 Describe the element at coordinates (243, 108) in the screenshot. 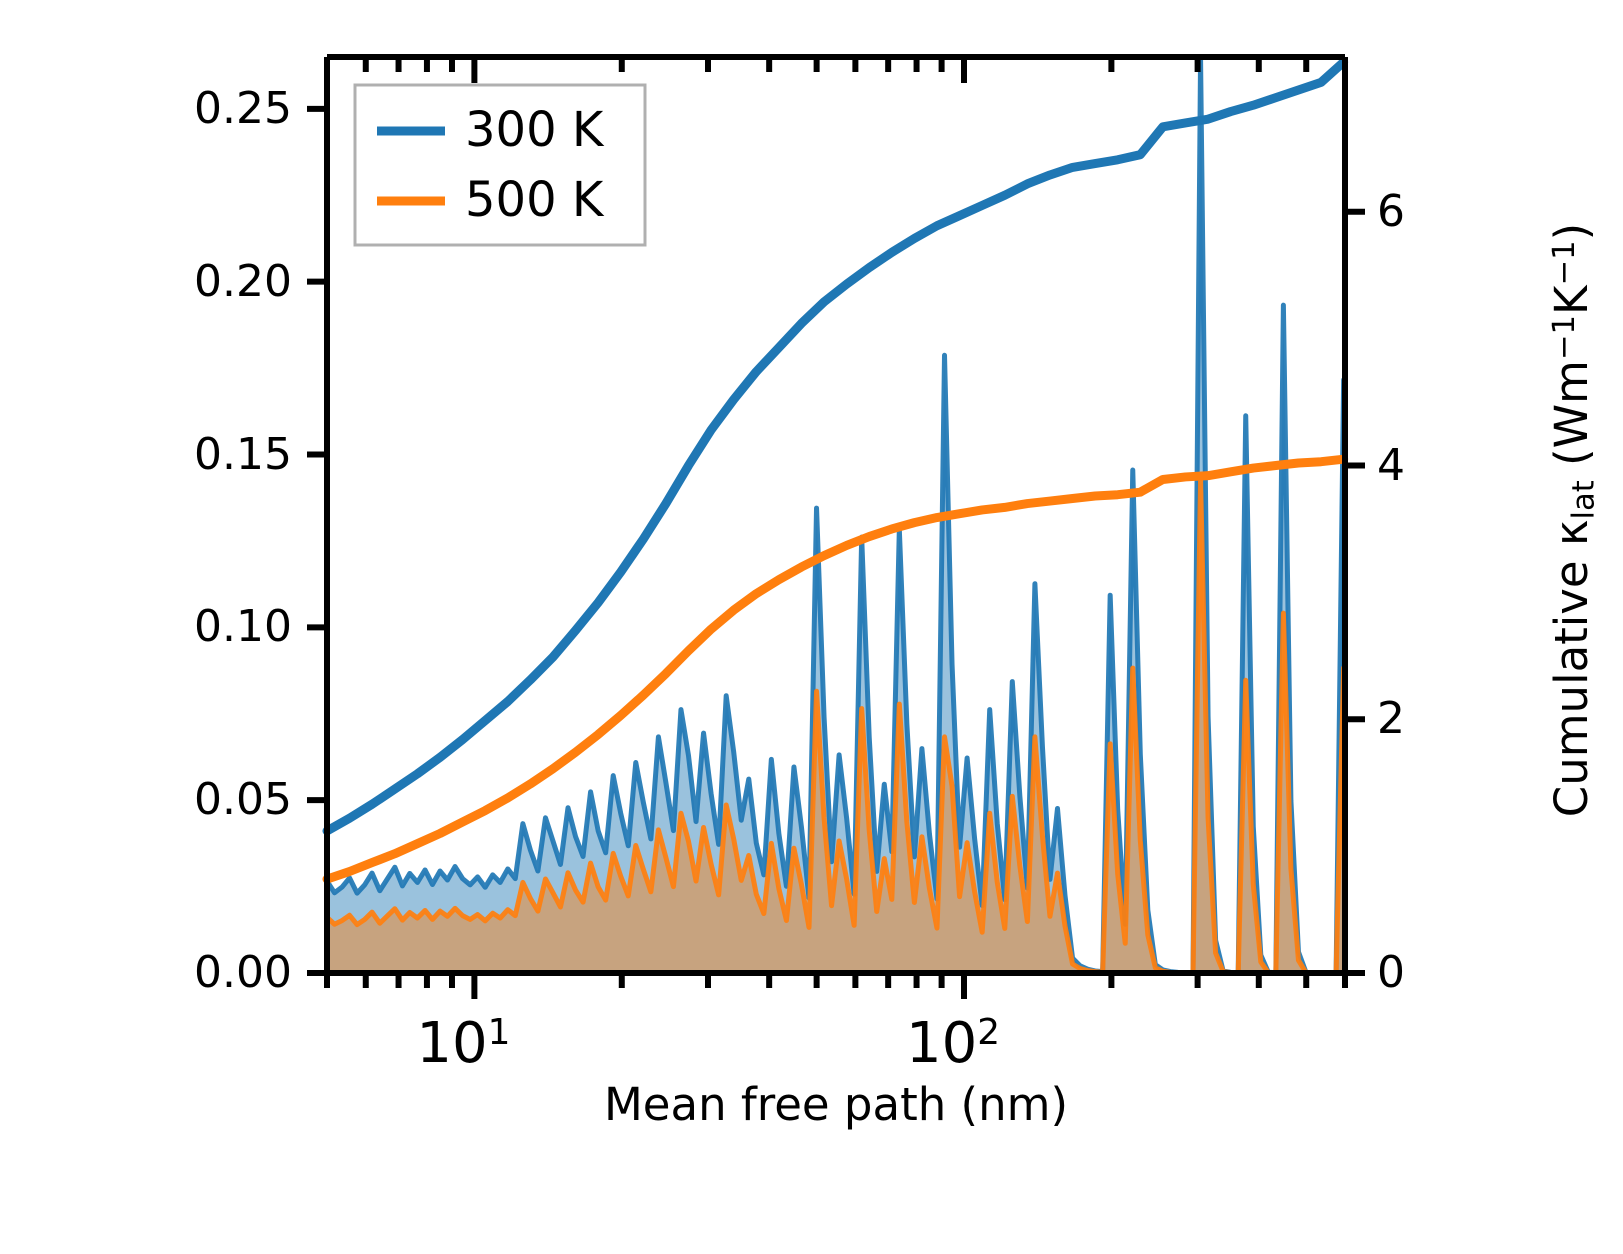

I see `y-tick-label-left: 0.25` at that location.